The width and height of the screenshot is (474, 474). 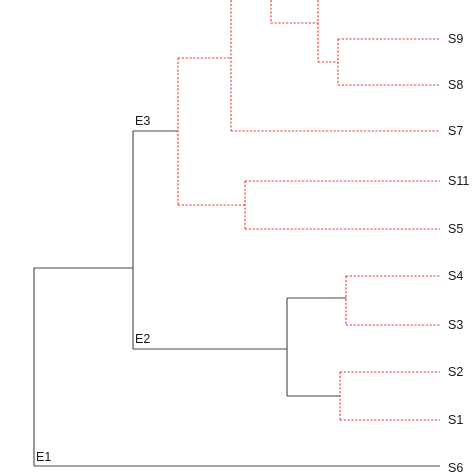 What do you see at coordinates (455, 39) in the screenshot?
I see `leaf-label-s9: S9` at bounding box center [455, 39].